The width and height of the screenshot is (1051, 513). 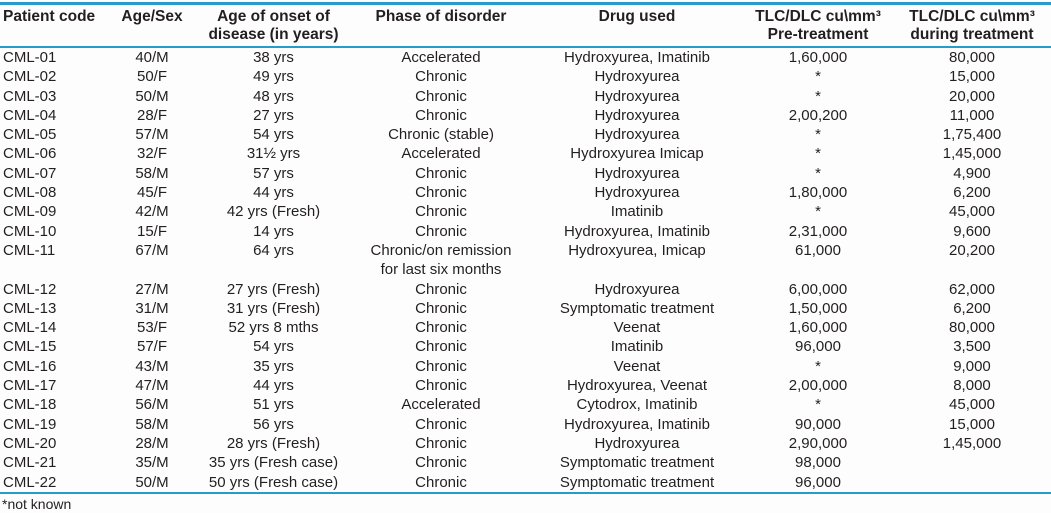 I want to click on cell-drug-used: Cytodrox, Imatinib, so click(x=637, y=405).